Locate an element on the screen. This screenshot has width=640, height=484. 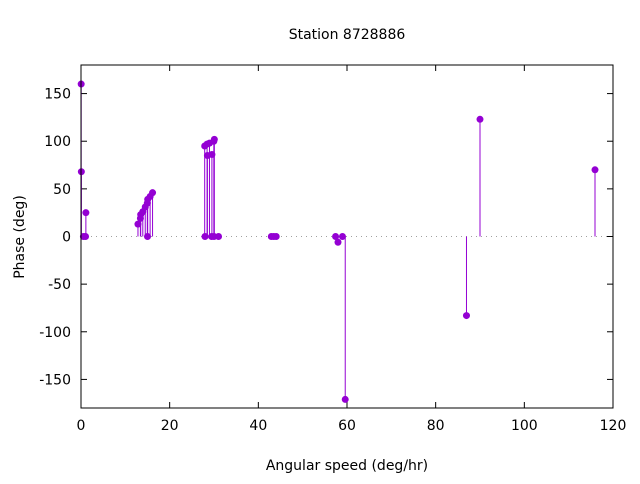
x-axis-label: Angular speed (deg/hr) is located at coordinates (347, 466).